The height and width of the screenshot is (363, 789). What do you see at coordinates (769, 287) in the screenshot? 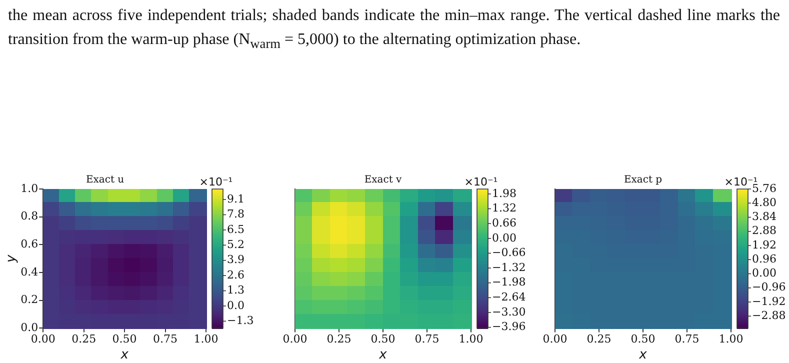
I see `color-bar-label: −0.96` at bounding box center [769, 287].